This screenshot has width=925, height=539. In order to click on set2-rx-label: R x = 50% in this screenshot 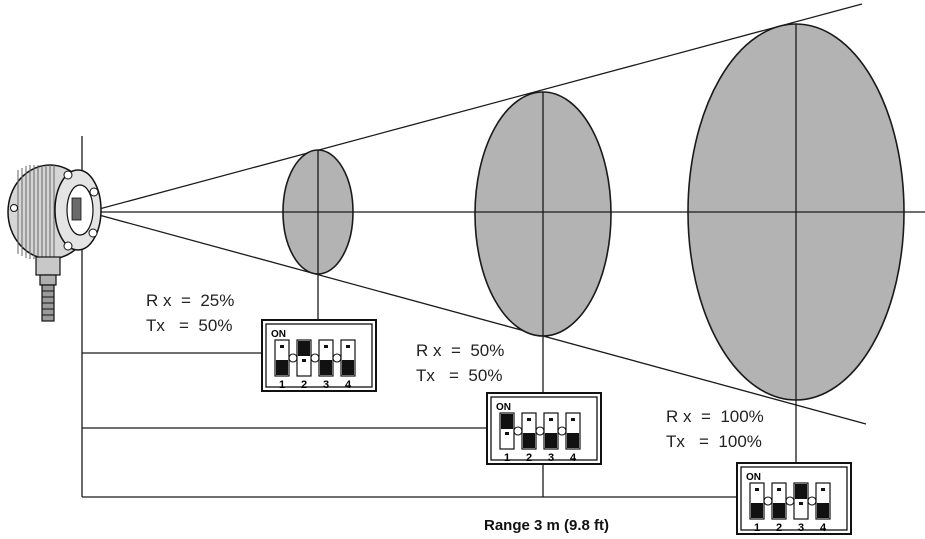, I will do `click(460, 350)`.